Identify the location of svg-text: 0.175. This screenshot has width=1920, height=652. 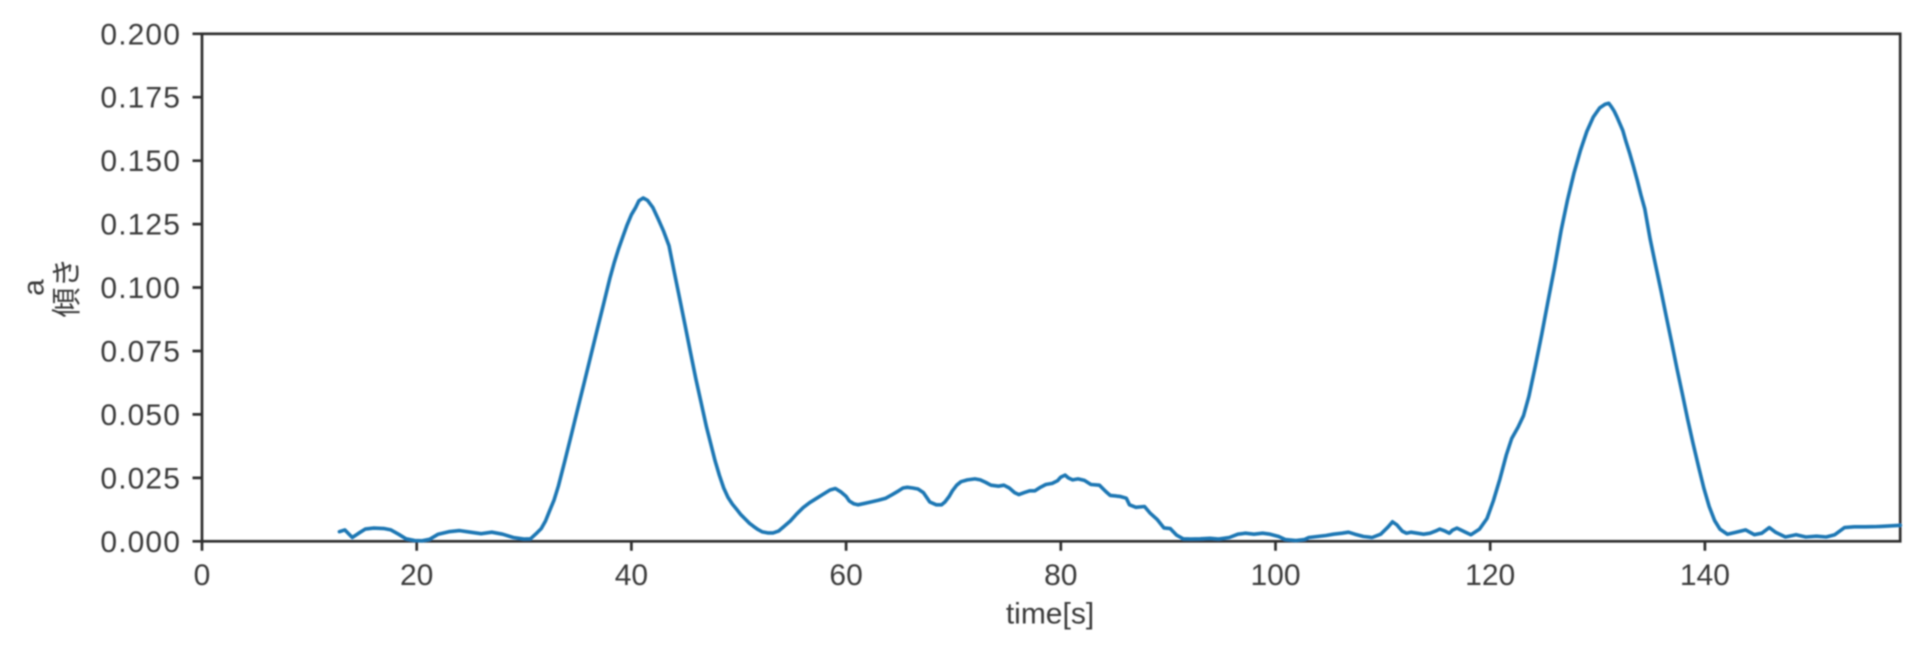
(140, 98).